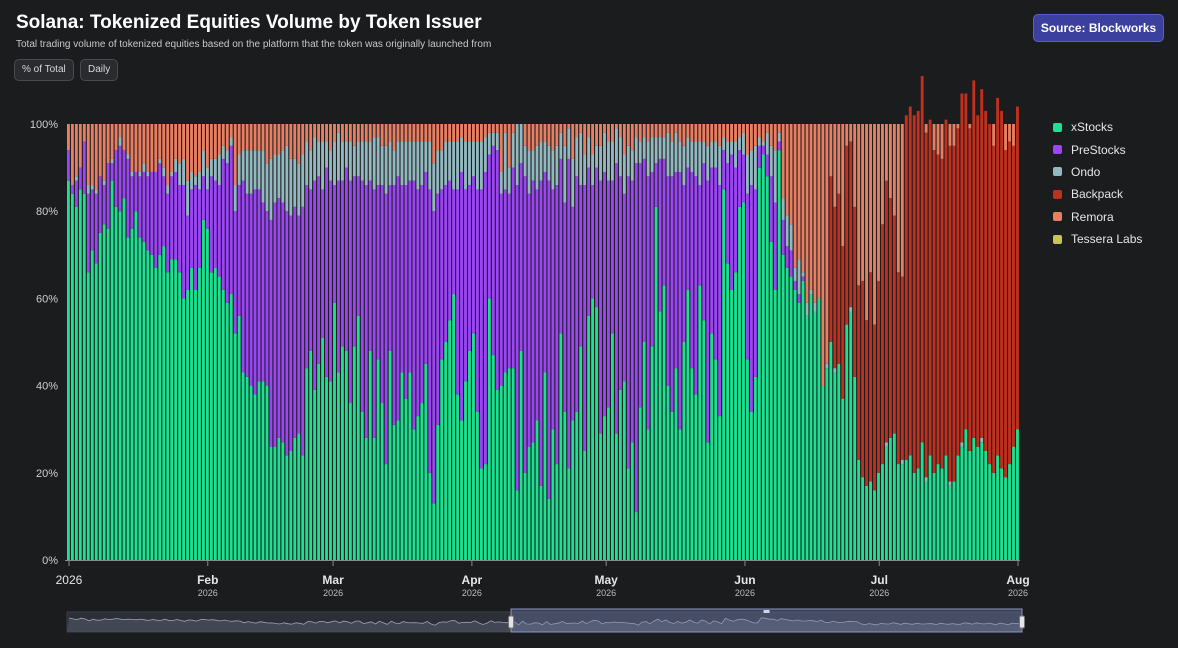 The height and width of the screenshot is (648, 1178). Describe the element at coordinates (1097, 239) in the screenshot. I see `legend-item-tessera-labs: Tessera Labs` at that location.